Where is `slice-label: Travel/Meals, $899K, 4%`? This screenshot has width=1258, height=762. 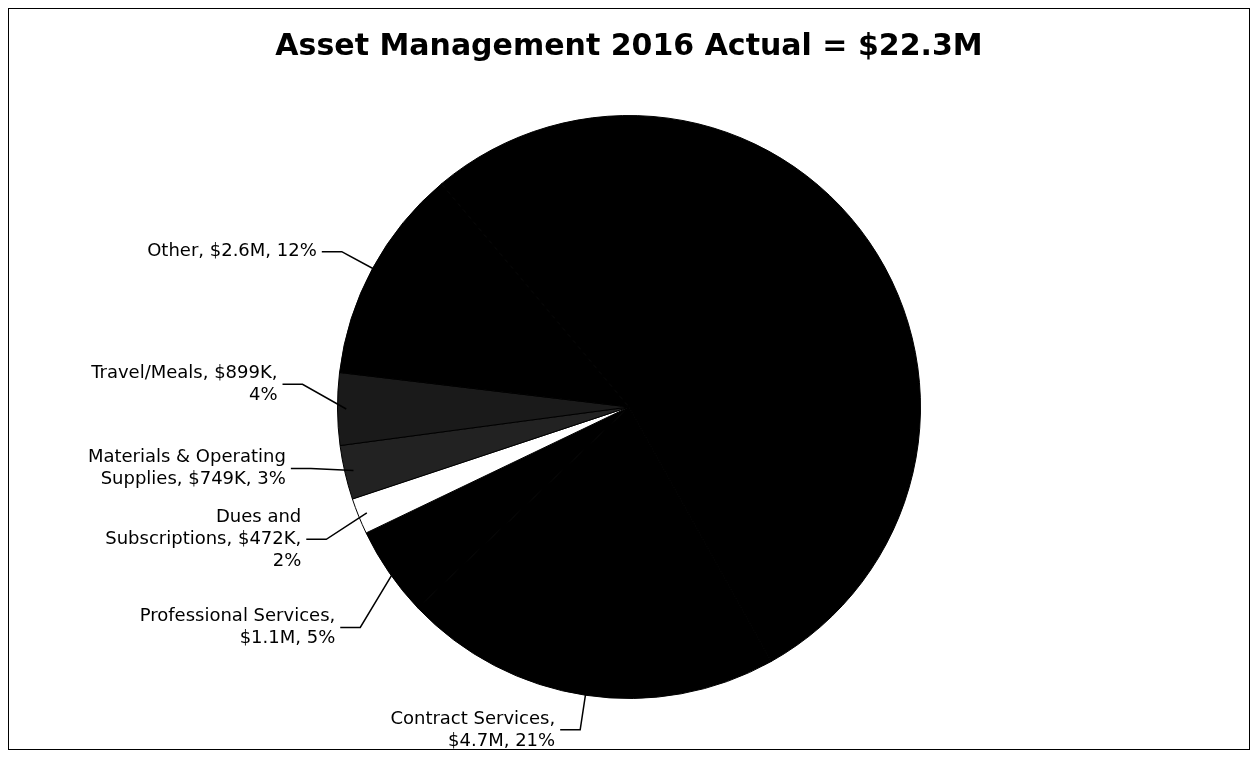 slice-label: Travel/Meals, $899K, 4% is located at coordinates (184, 382).